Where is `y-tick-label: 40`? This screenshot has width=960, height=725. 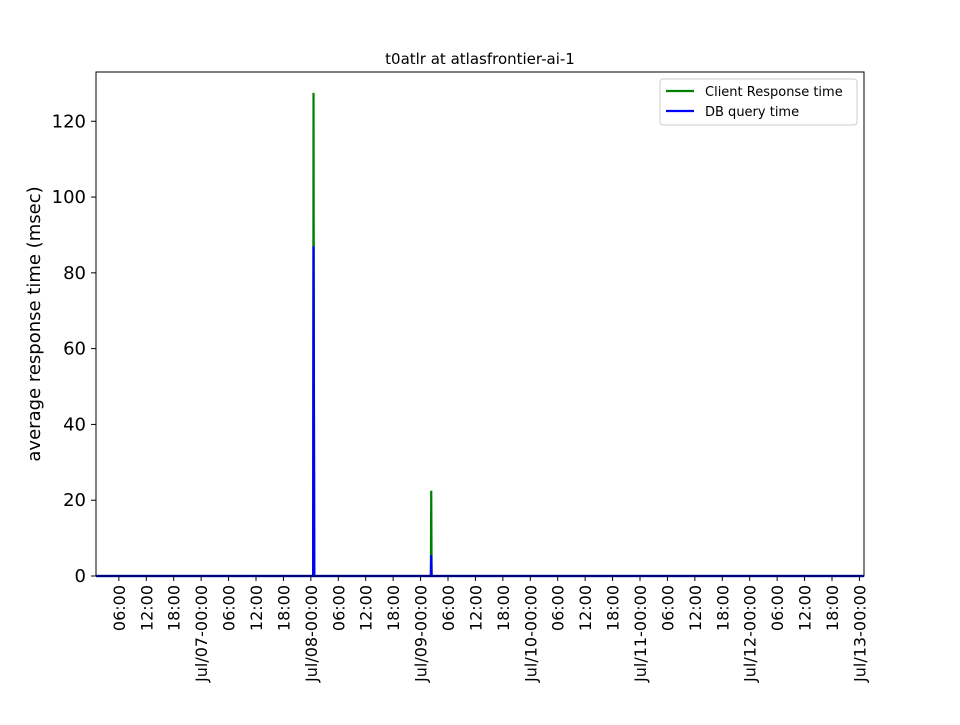
y-tick-label: 40 is located at coordinates (74, 424).